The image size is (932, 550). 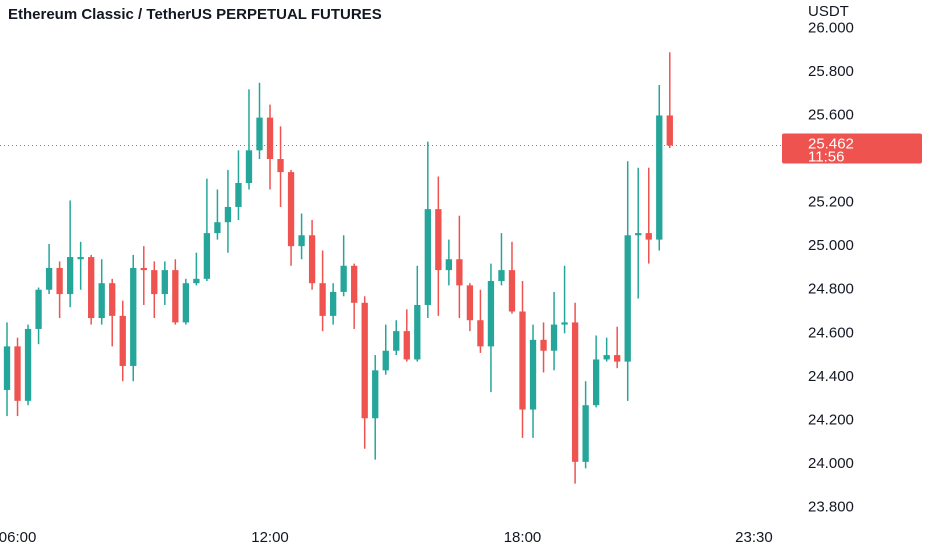 What do you see at coordinates (831, 143) in the screenshot?
I see `last-price-label: 25.462` at bounding box center [831, 143].